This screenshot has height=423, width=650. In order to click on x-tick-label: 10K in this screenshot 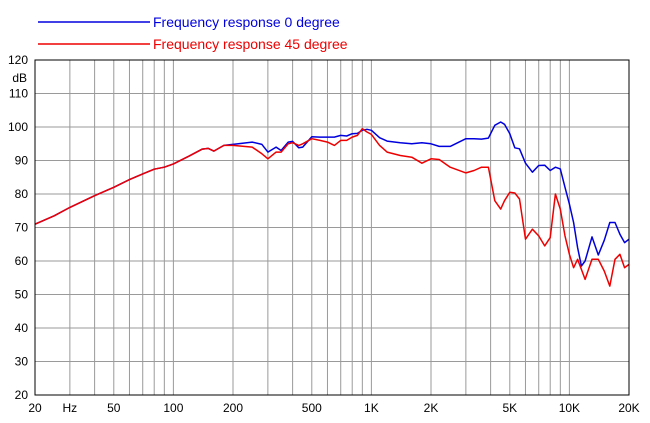, I will do `click(569, 408)`.